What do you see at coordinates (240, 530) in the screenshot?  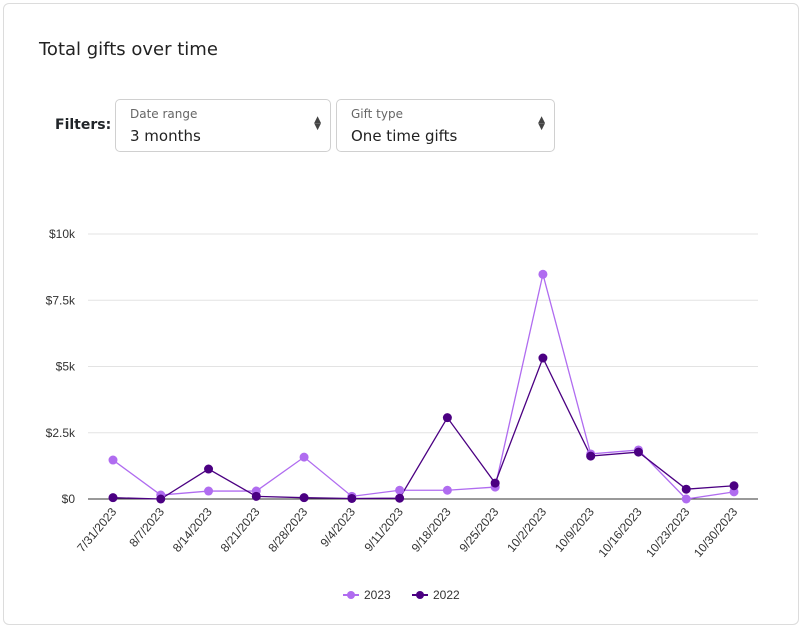 I see `x-tick-label: 8/21/2023` at bounding box center [240, 530].